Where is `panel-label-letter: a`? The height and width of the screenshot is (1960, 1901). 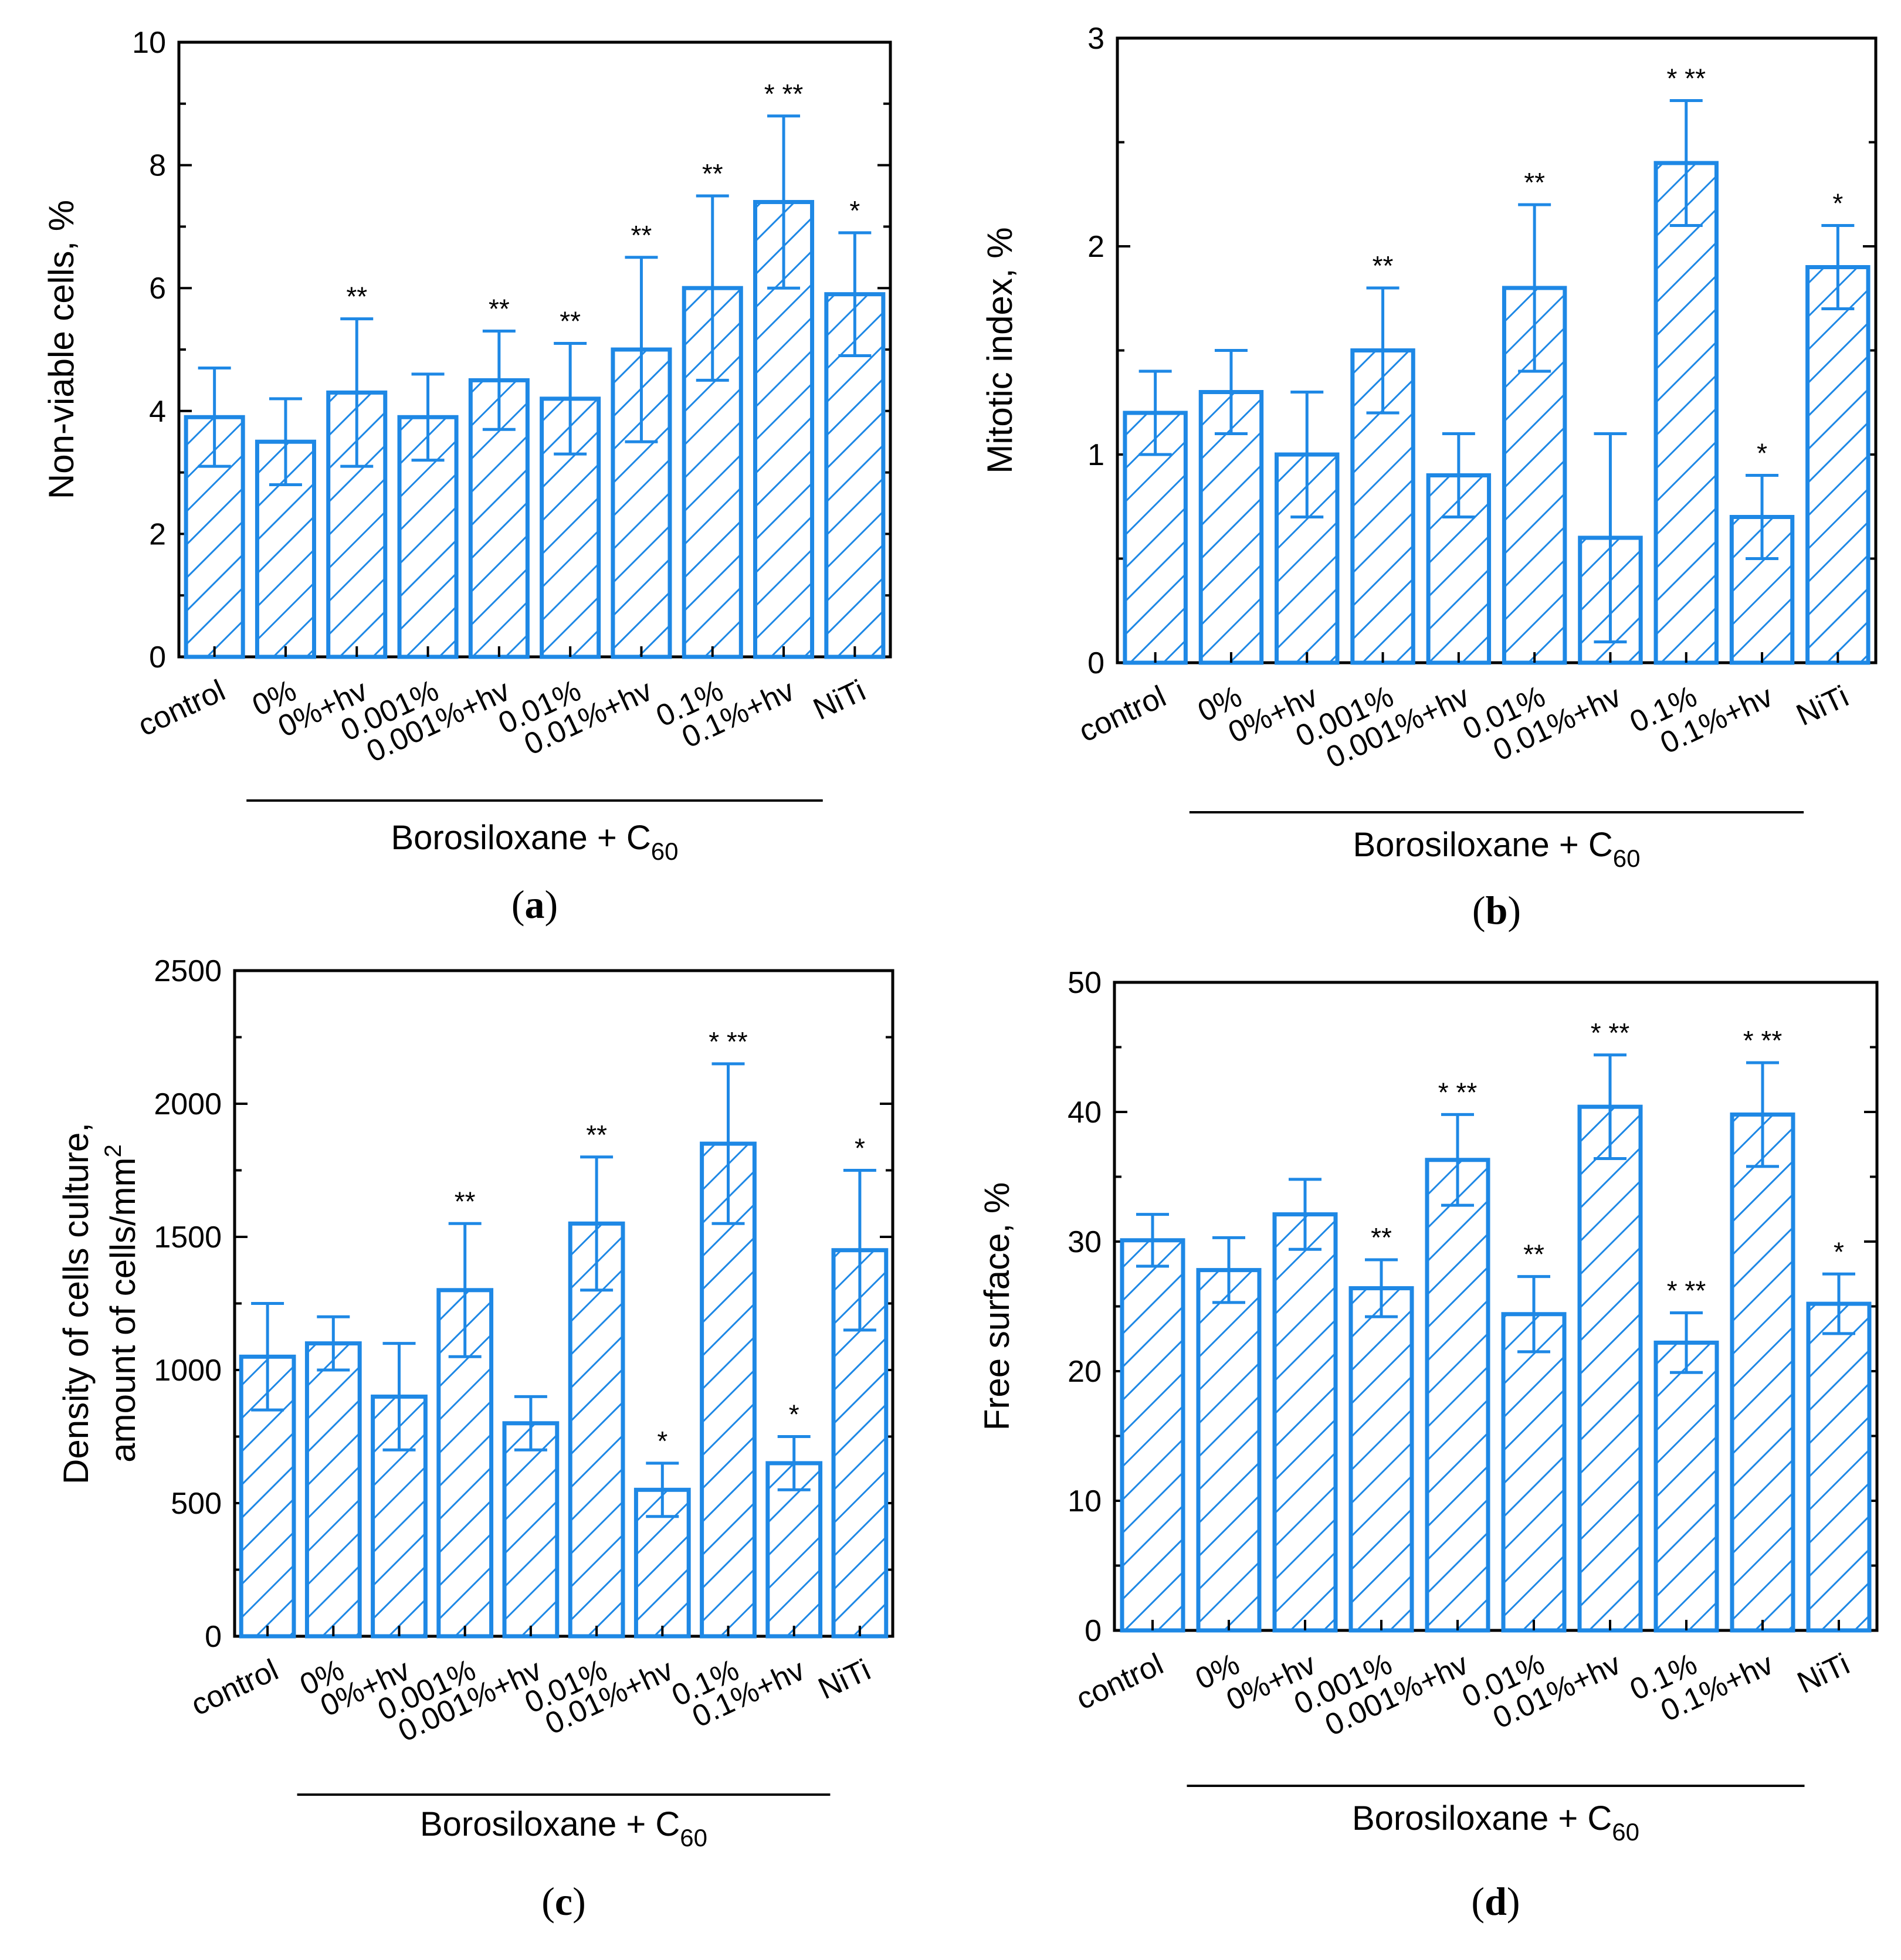
panel-label-letter: a is located at coordinates (535, 904).